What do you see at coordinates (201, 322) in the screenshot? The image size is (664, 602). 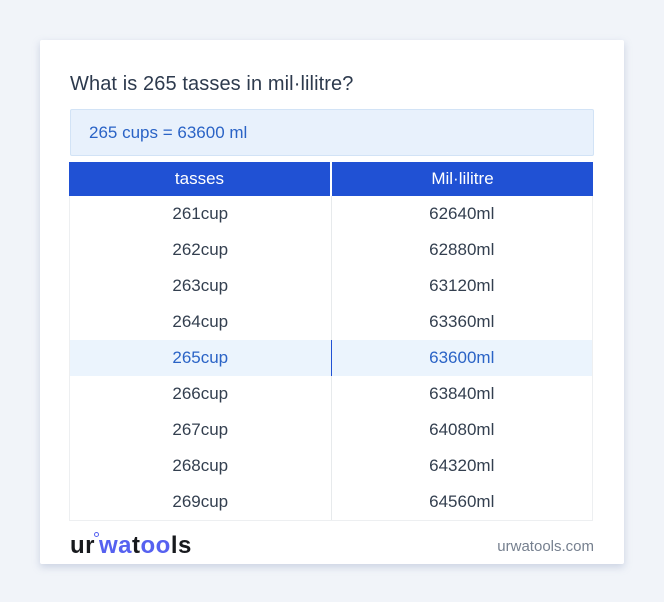 I see `cup-value: 264cup` at bounding box center [201, 322].